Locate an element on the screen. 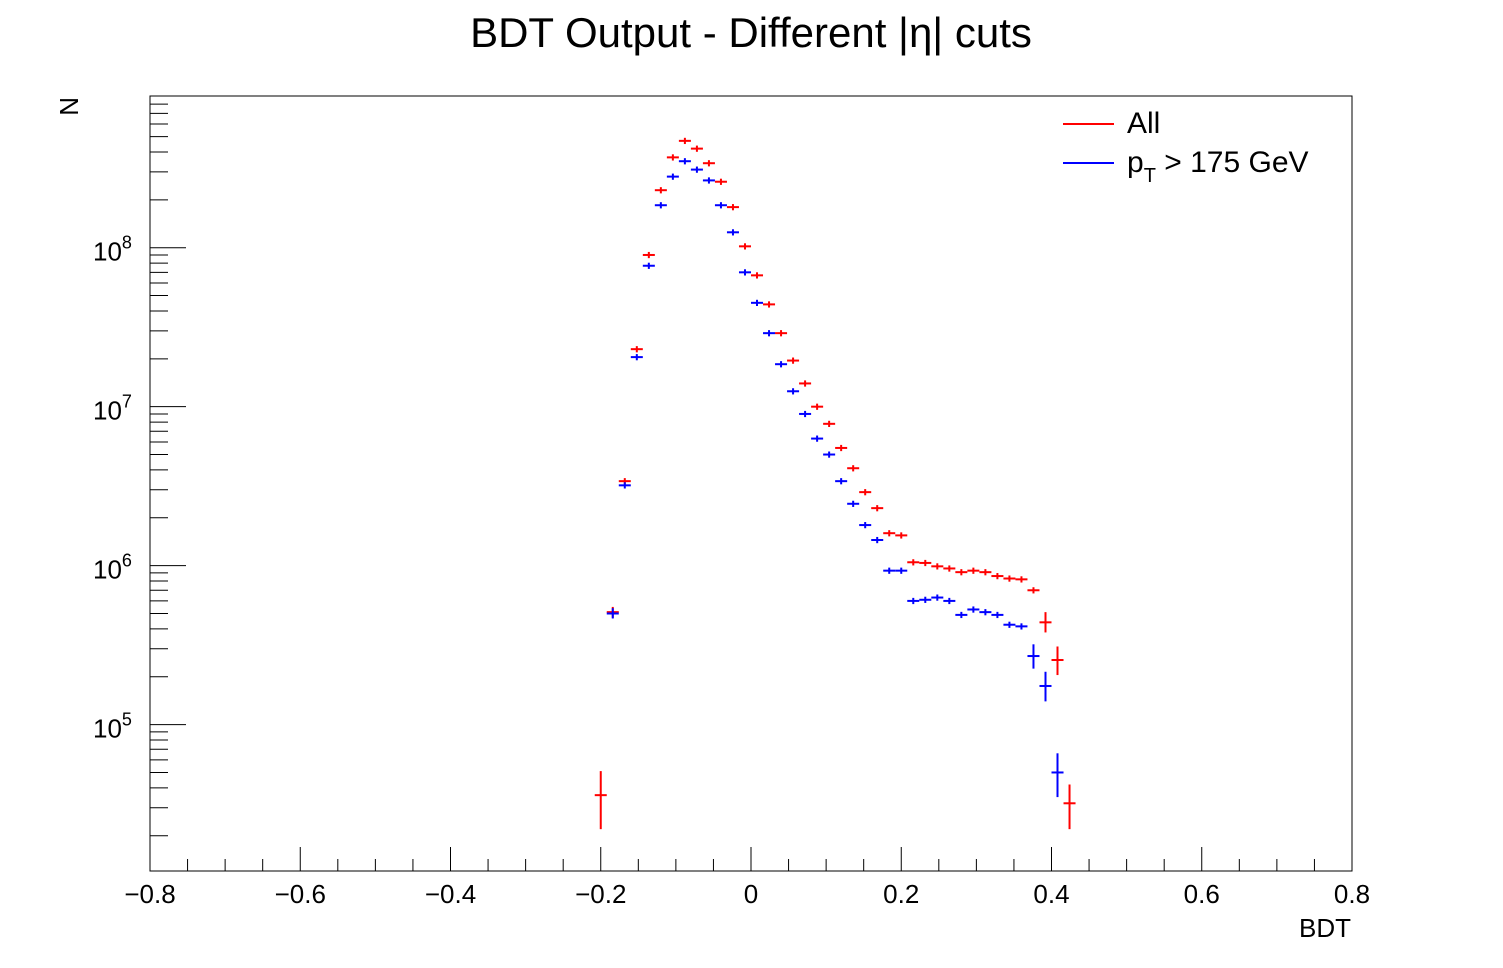 This screenshot has width=1503, height=968. legend-label-pt: pT > 175 GeV is located at coordinates (1218, 166).